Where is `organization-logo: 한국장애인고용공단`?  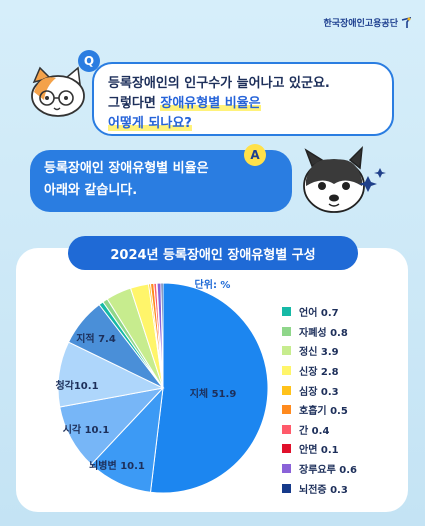
organization-logo: 한국장애인고용공단 is located at coordinates (367, 22).